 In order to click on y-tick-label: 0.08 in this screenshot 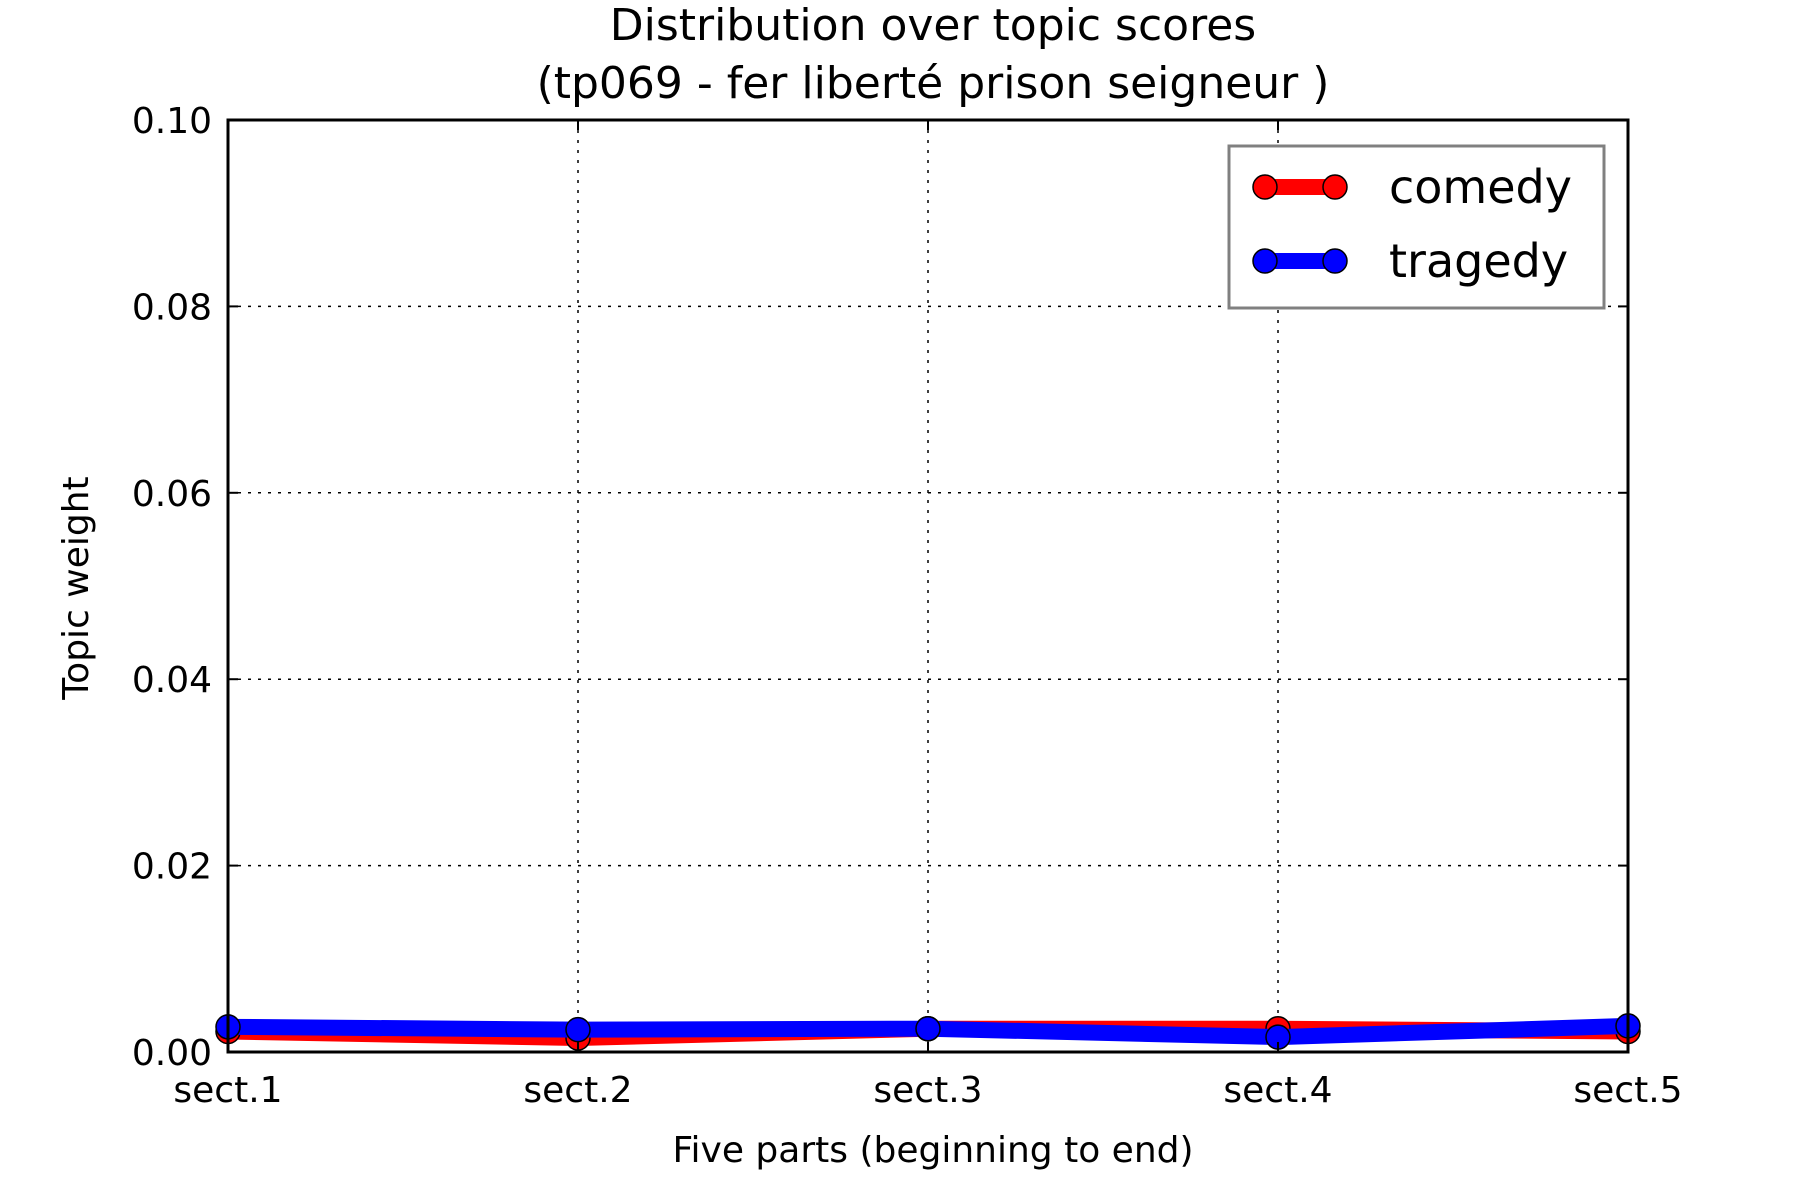, I will do `click(172, 307)`.